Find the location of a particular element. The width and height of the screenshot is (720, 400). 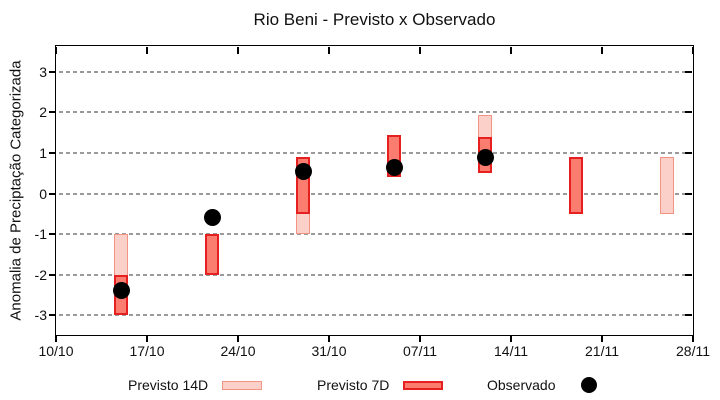

x-tick-label: 17/10 is located at coordinates (147, 351).